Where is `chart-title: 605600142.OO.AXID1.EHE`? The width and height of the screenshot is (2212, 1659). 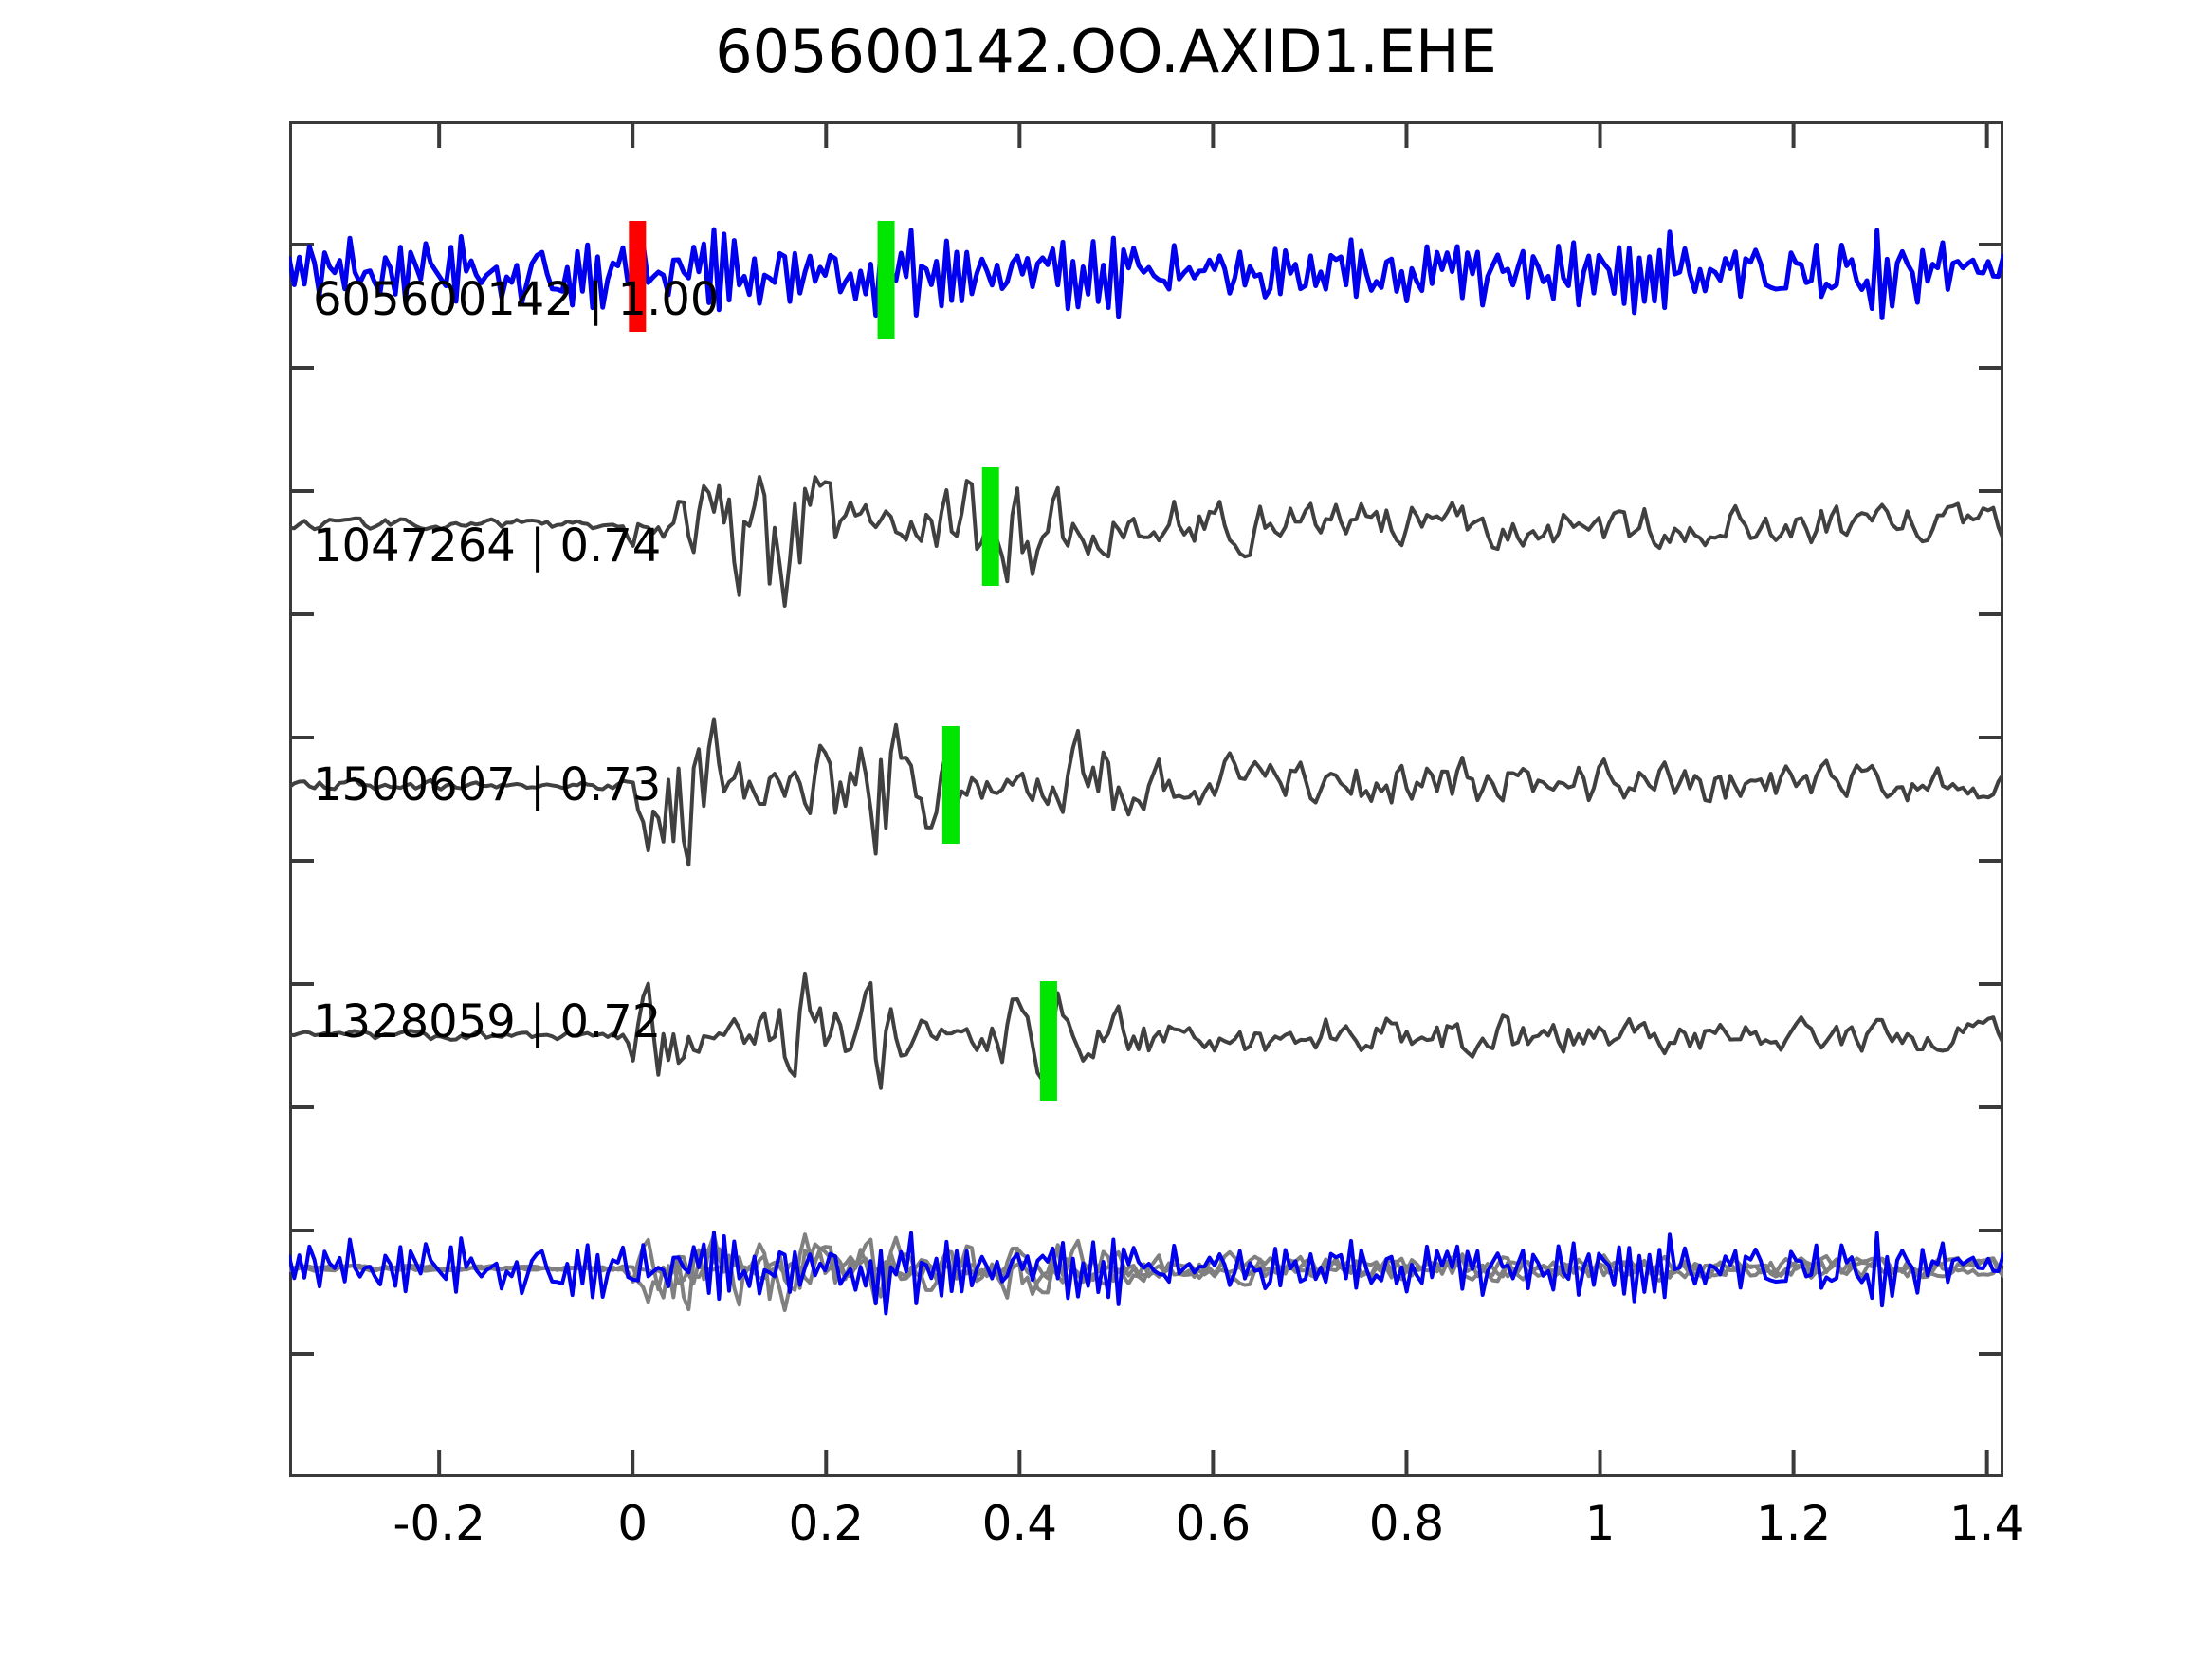 chart-title: 605600142.OO.AXID1.EHE is located at coordinates (1106, 51).